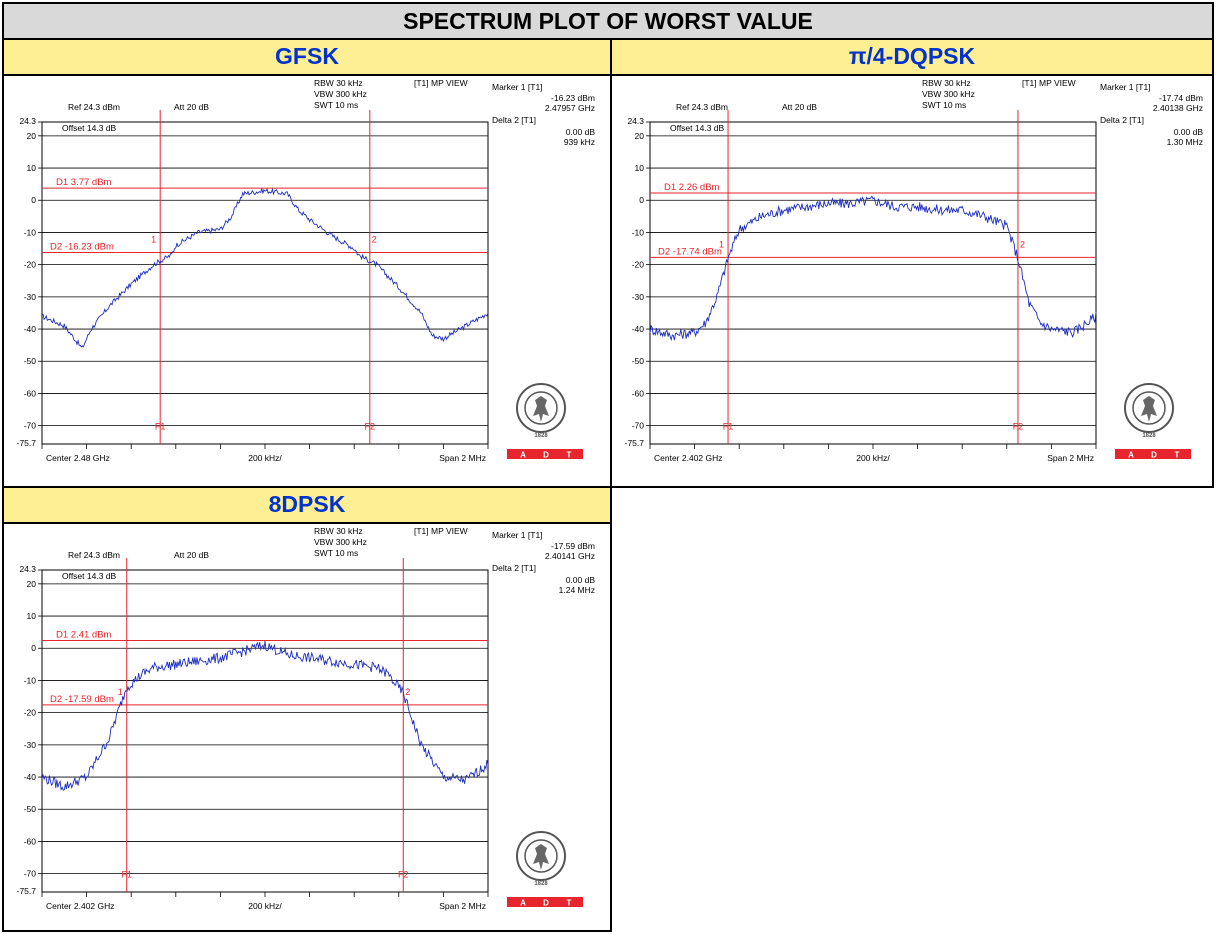 Image resolution: width=1218 pixels, height=934 pixels. What do you see at coordinates (32, 136) in the screenshot?
I see `y-tick-label: 20` at bounding box center [32, 136].